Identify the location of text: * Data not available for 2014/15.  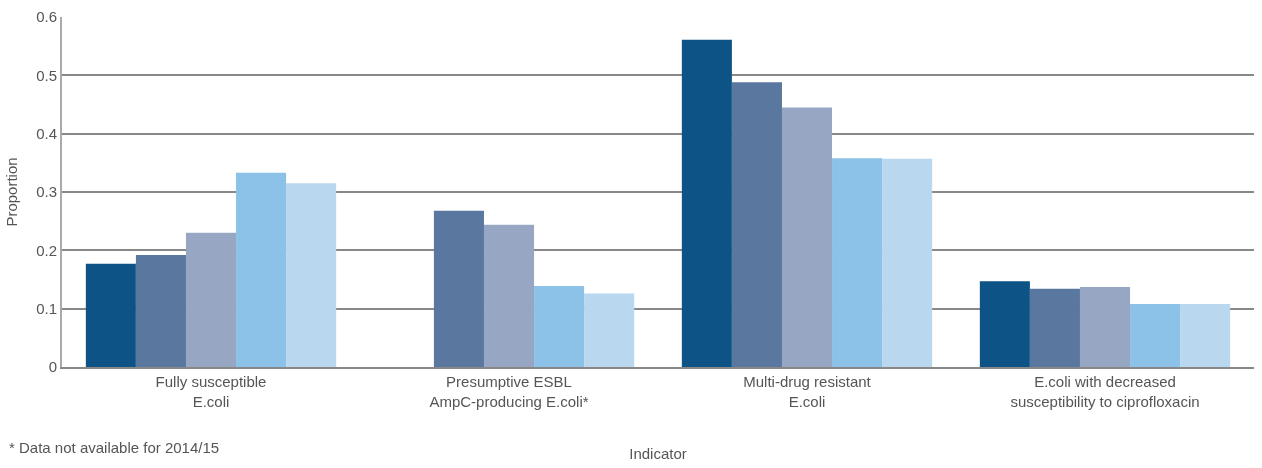
(114, 447).